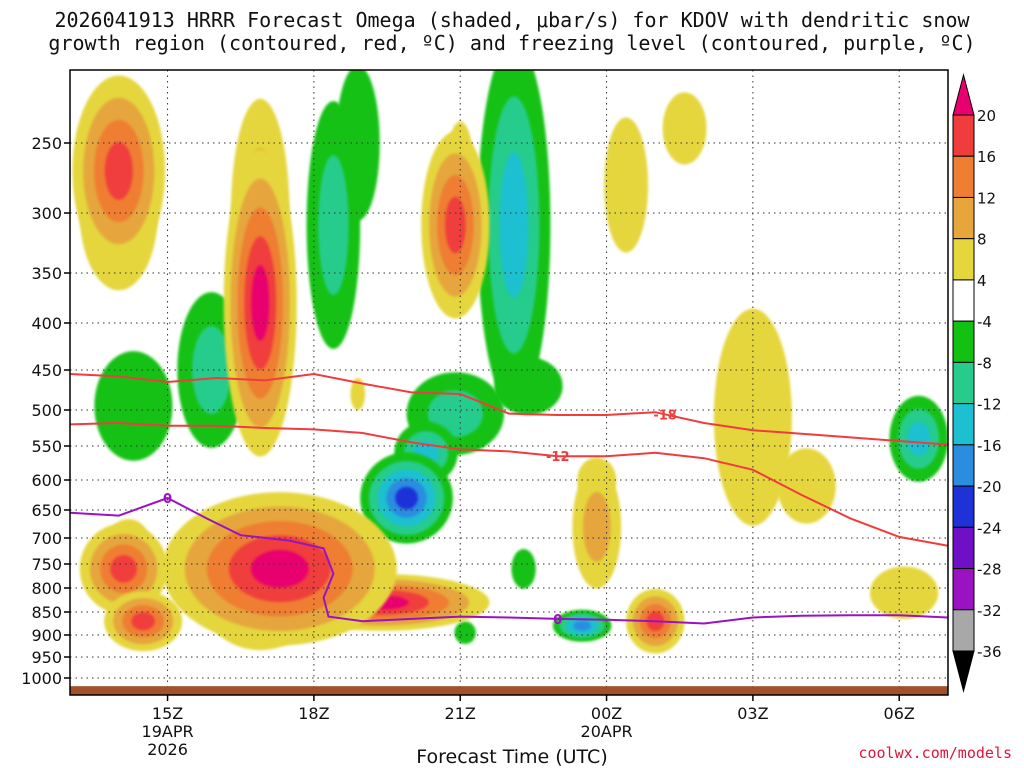  I want to click on colorbar-label: -36, so click(989, 652).